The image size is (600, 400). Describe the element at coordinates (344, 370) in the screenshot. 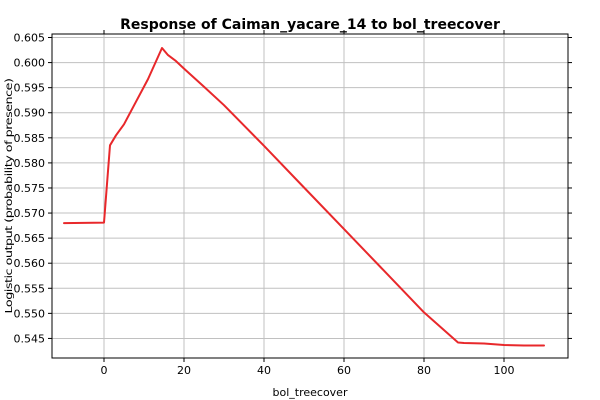

I see `x-tick-label: 60` at that location.